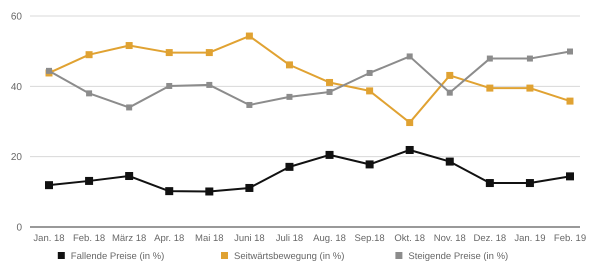  Describe the element at coordinates (289, 256) in the screenshot. I see `legend-label: Seitwärtsbewegung (in %)` at that location.